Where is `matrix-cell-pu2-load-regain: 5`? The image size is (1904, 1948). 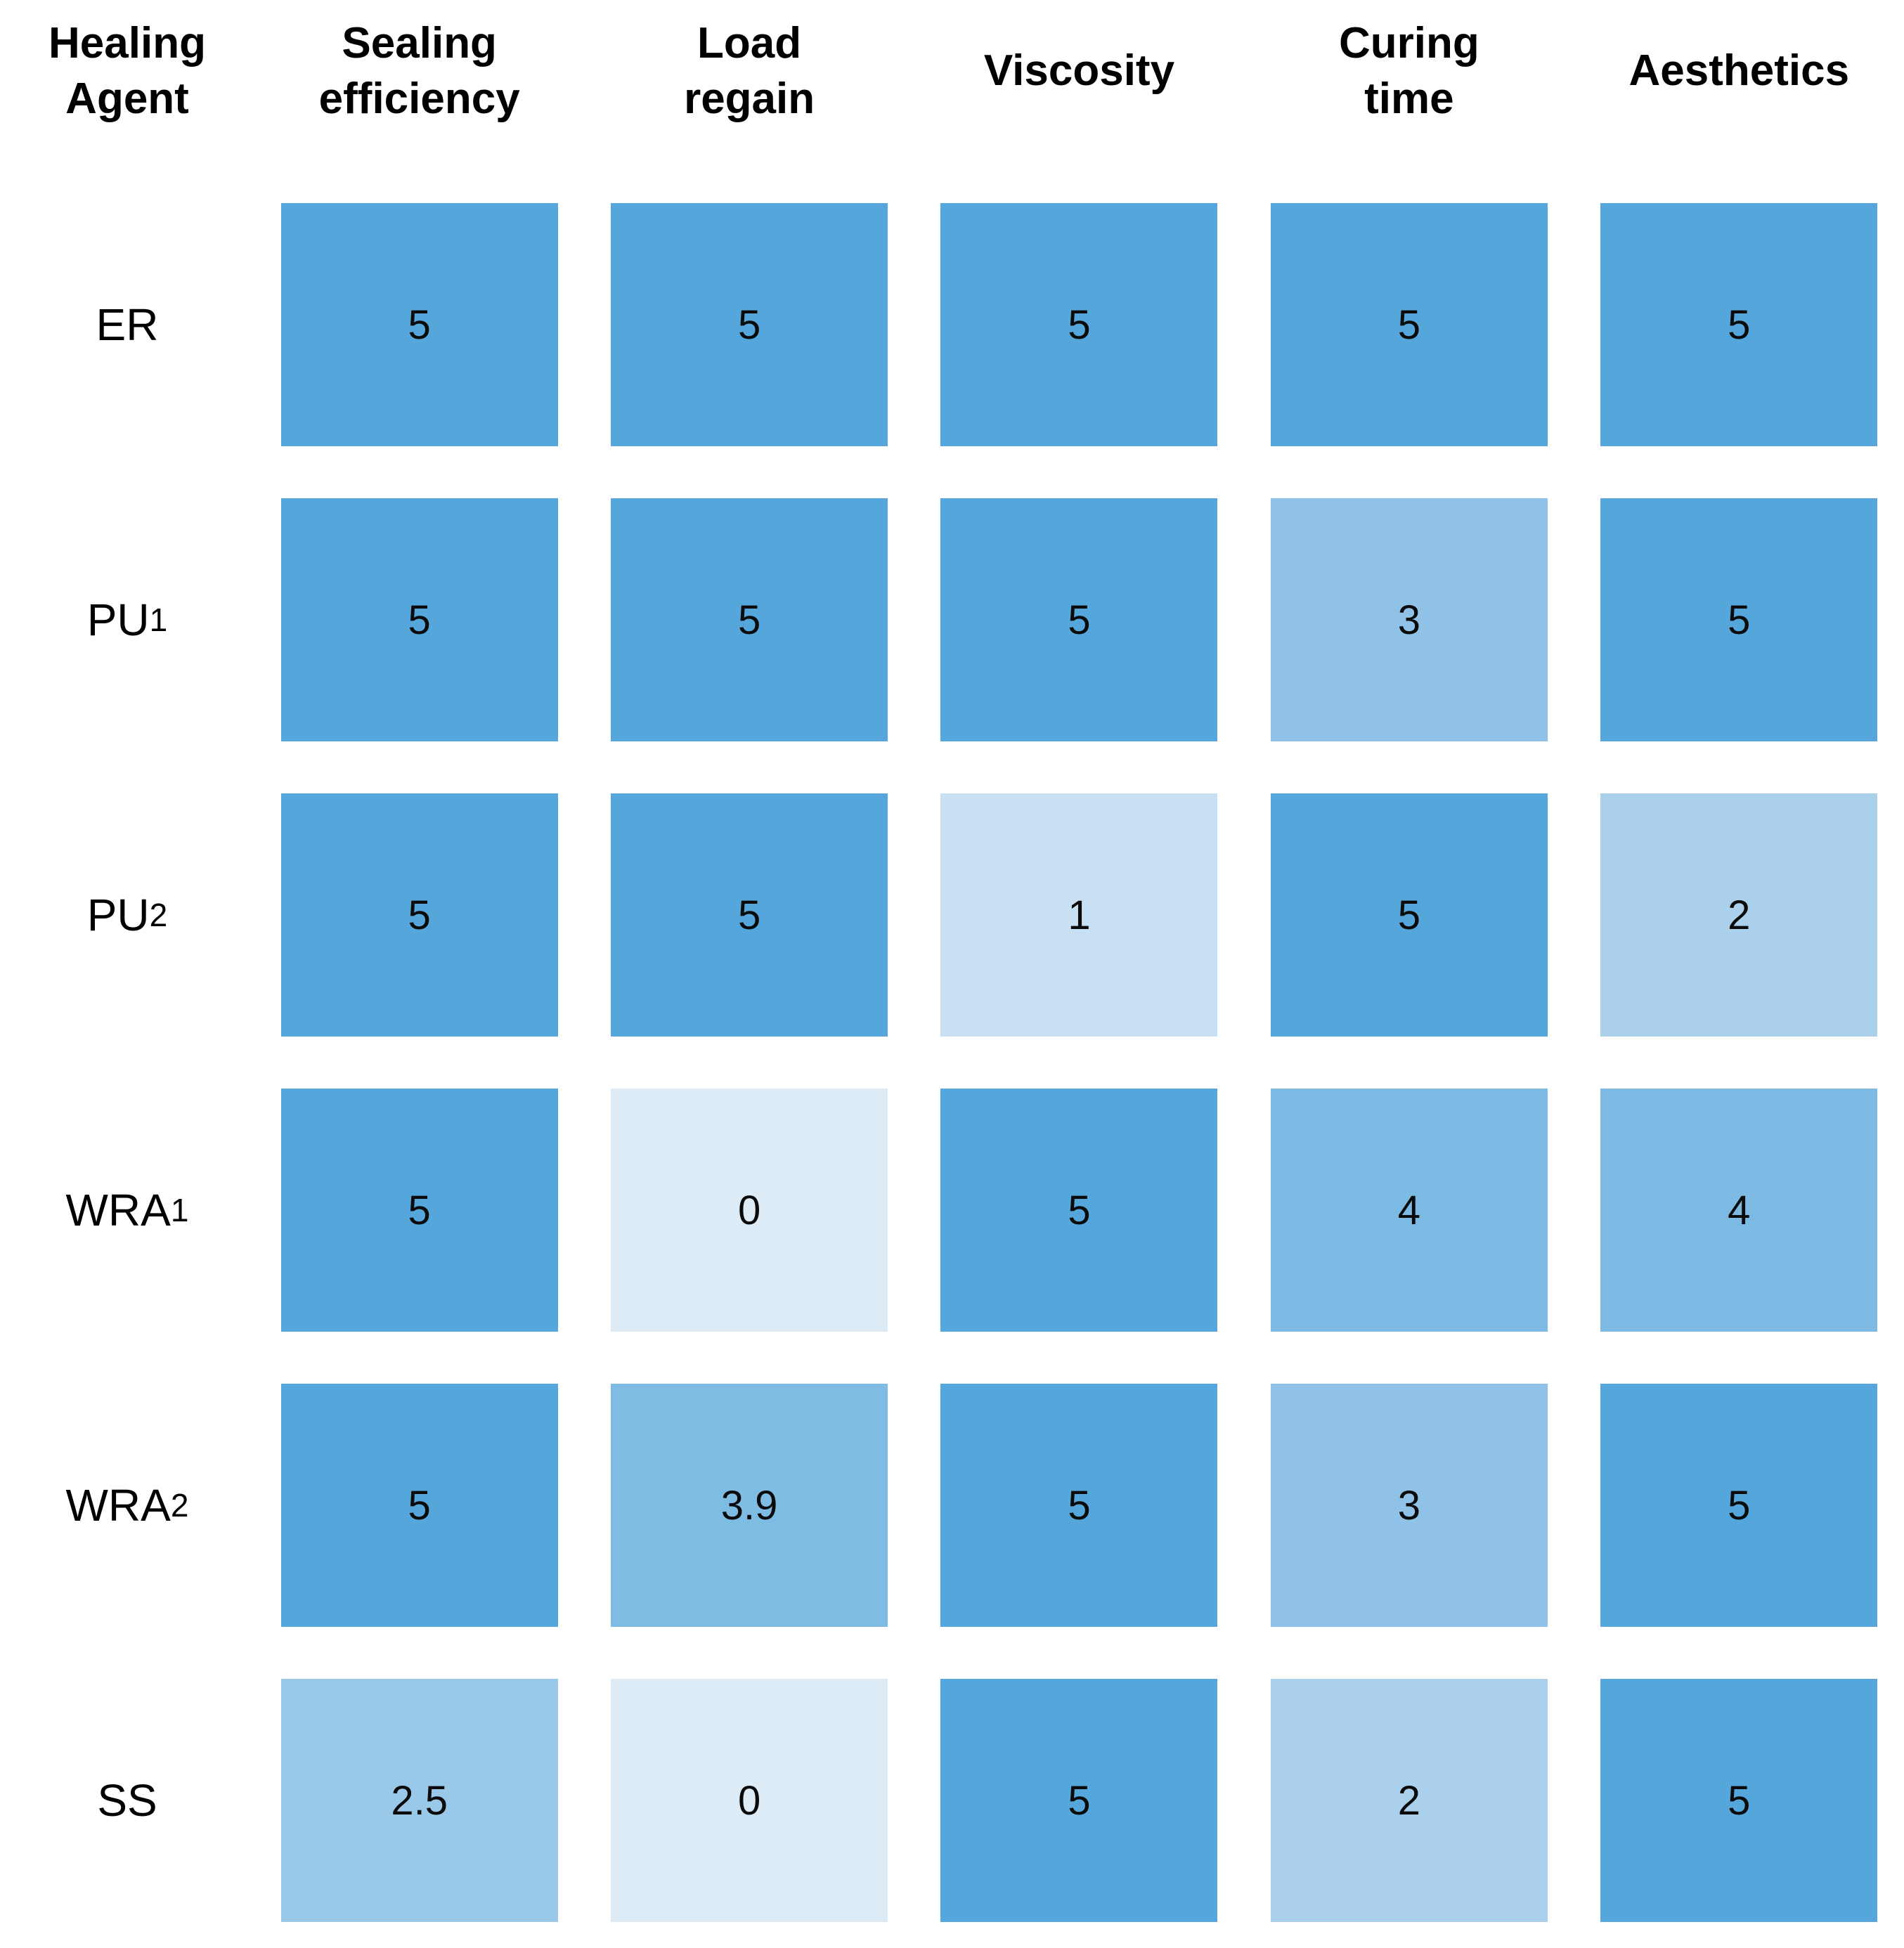 matrix-cell-pu2-load-regain: 5 is located at coordinates (749, 915).